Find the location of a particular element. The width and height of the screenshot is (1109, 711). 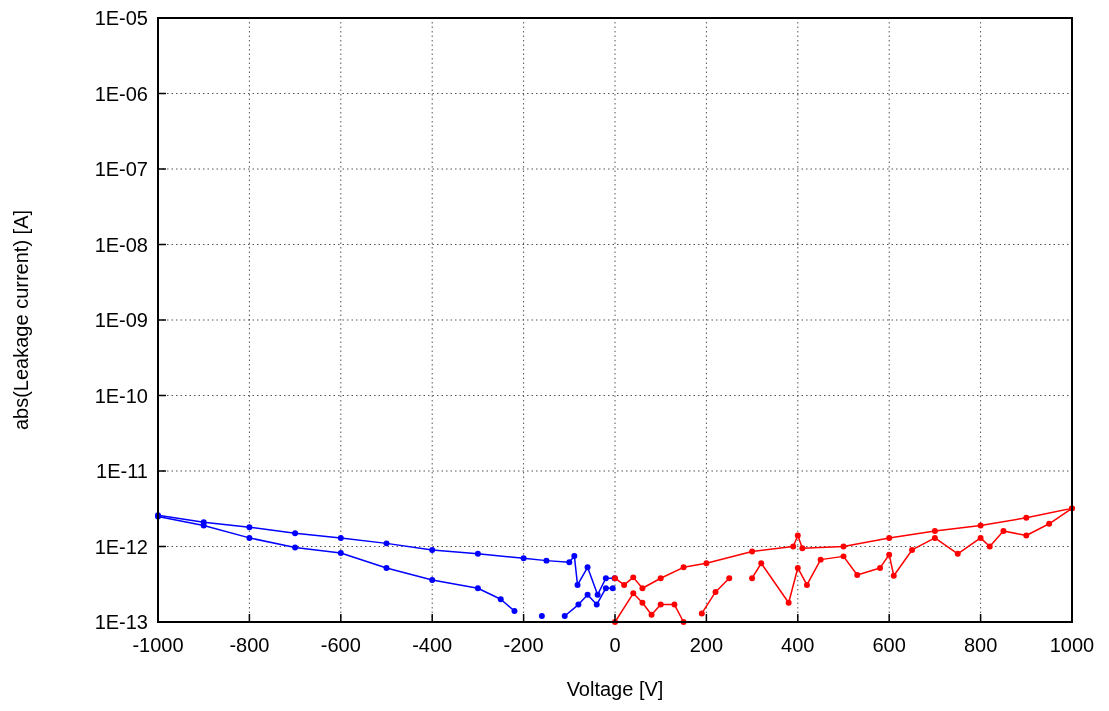

x-tick-label: -600 is located at coordinates (340, 645).